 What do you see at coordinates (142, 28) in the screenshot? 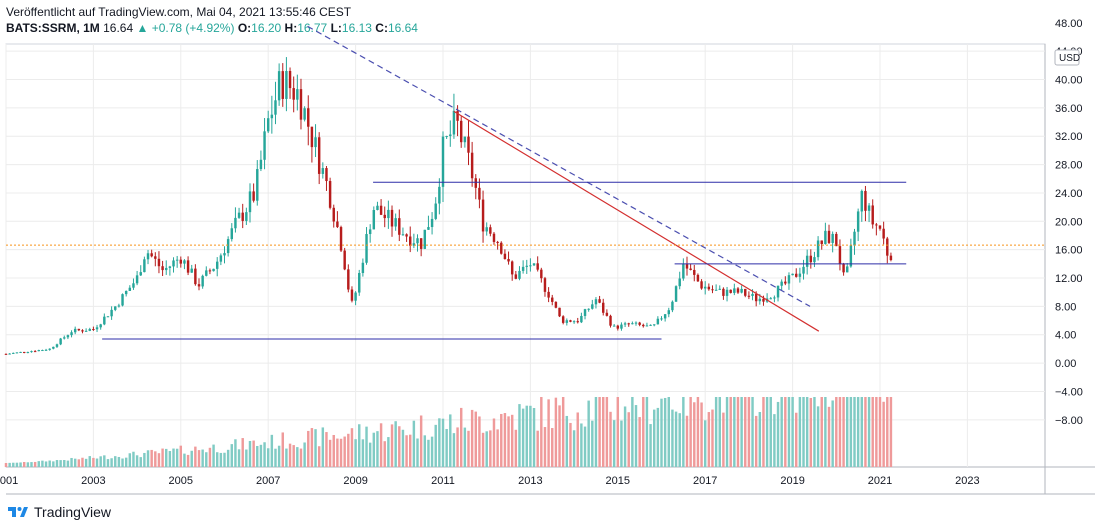
I see `up-arrow-icon: ▲` at bounding box center [142, 28].